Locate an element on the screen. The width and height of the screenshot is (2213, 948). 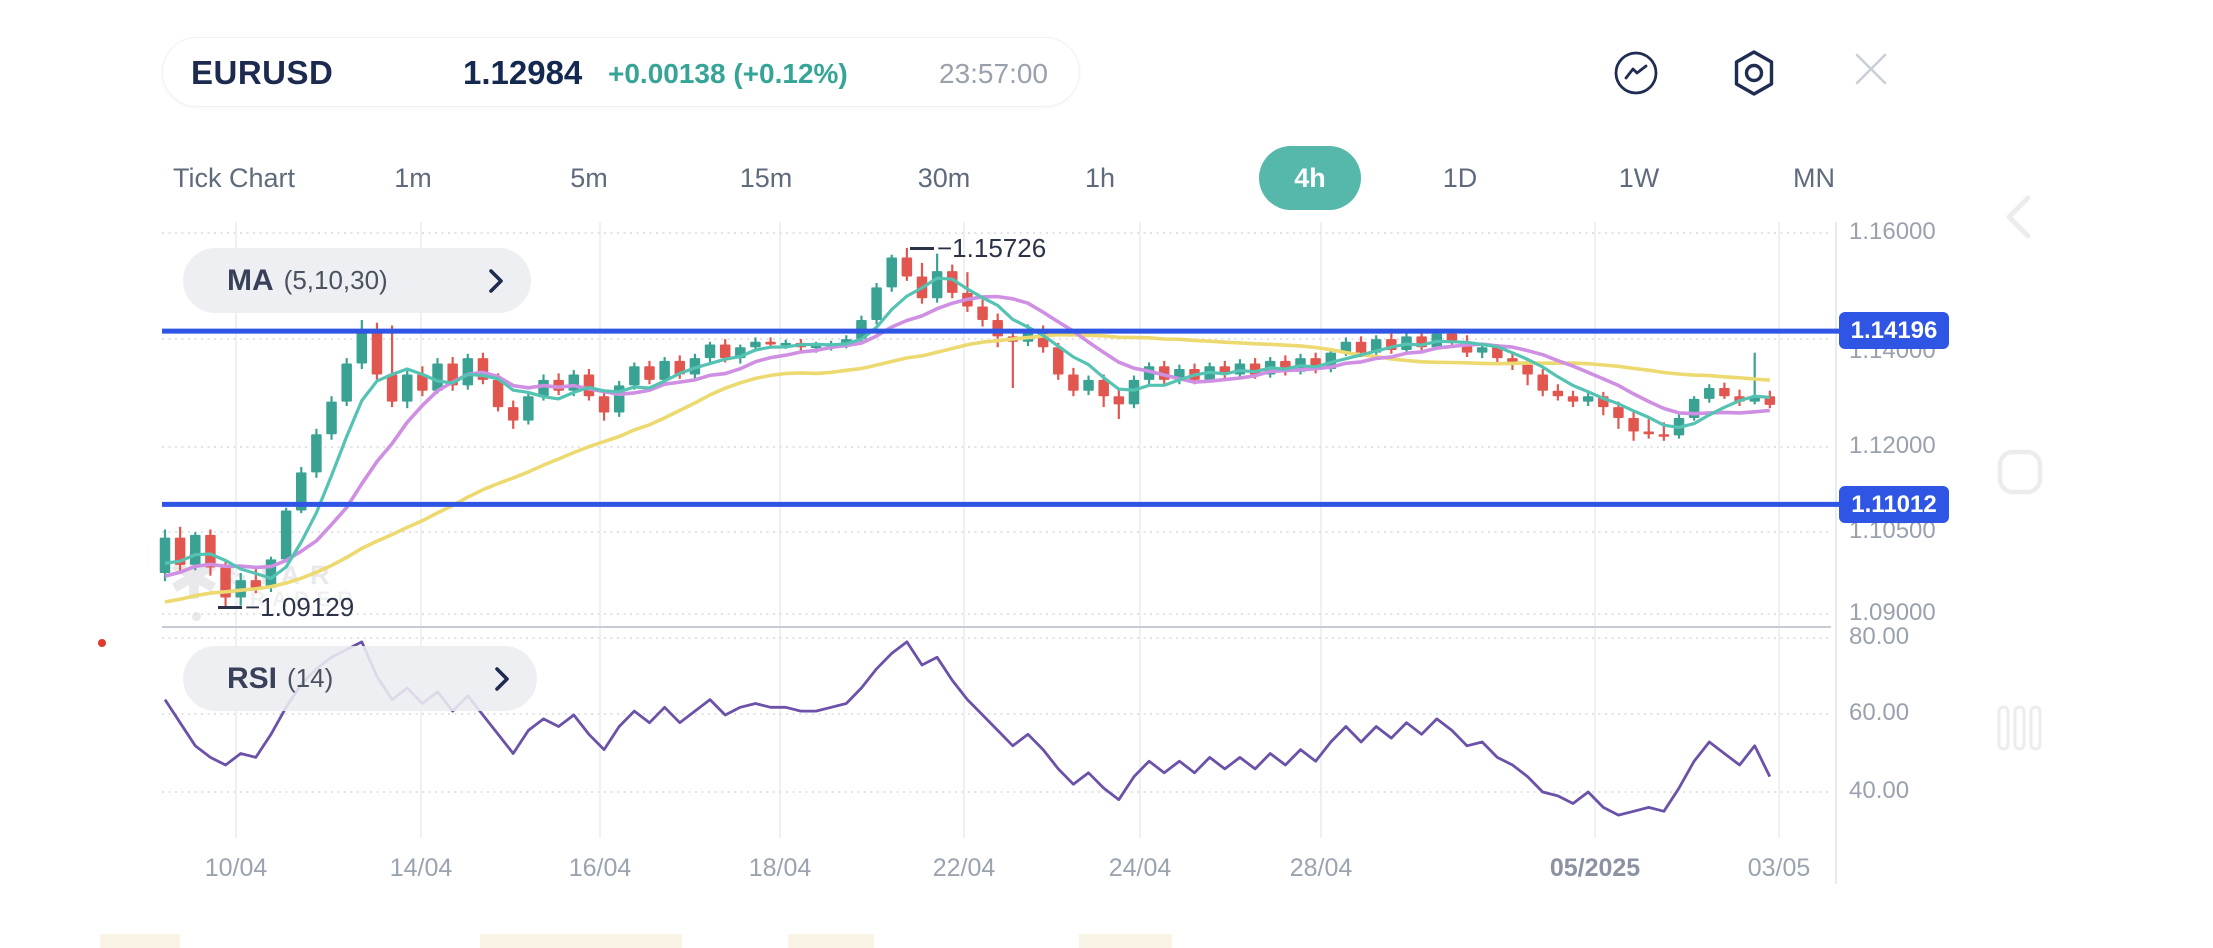
price-axis-label: 1.12000 is located at coordinates (1892, 445).